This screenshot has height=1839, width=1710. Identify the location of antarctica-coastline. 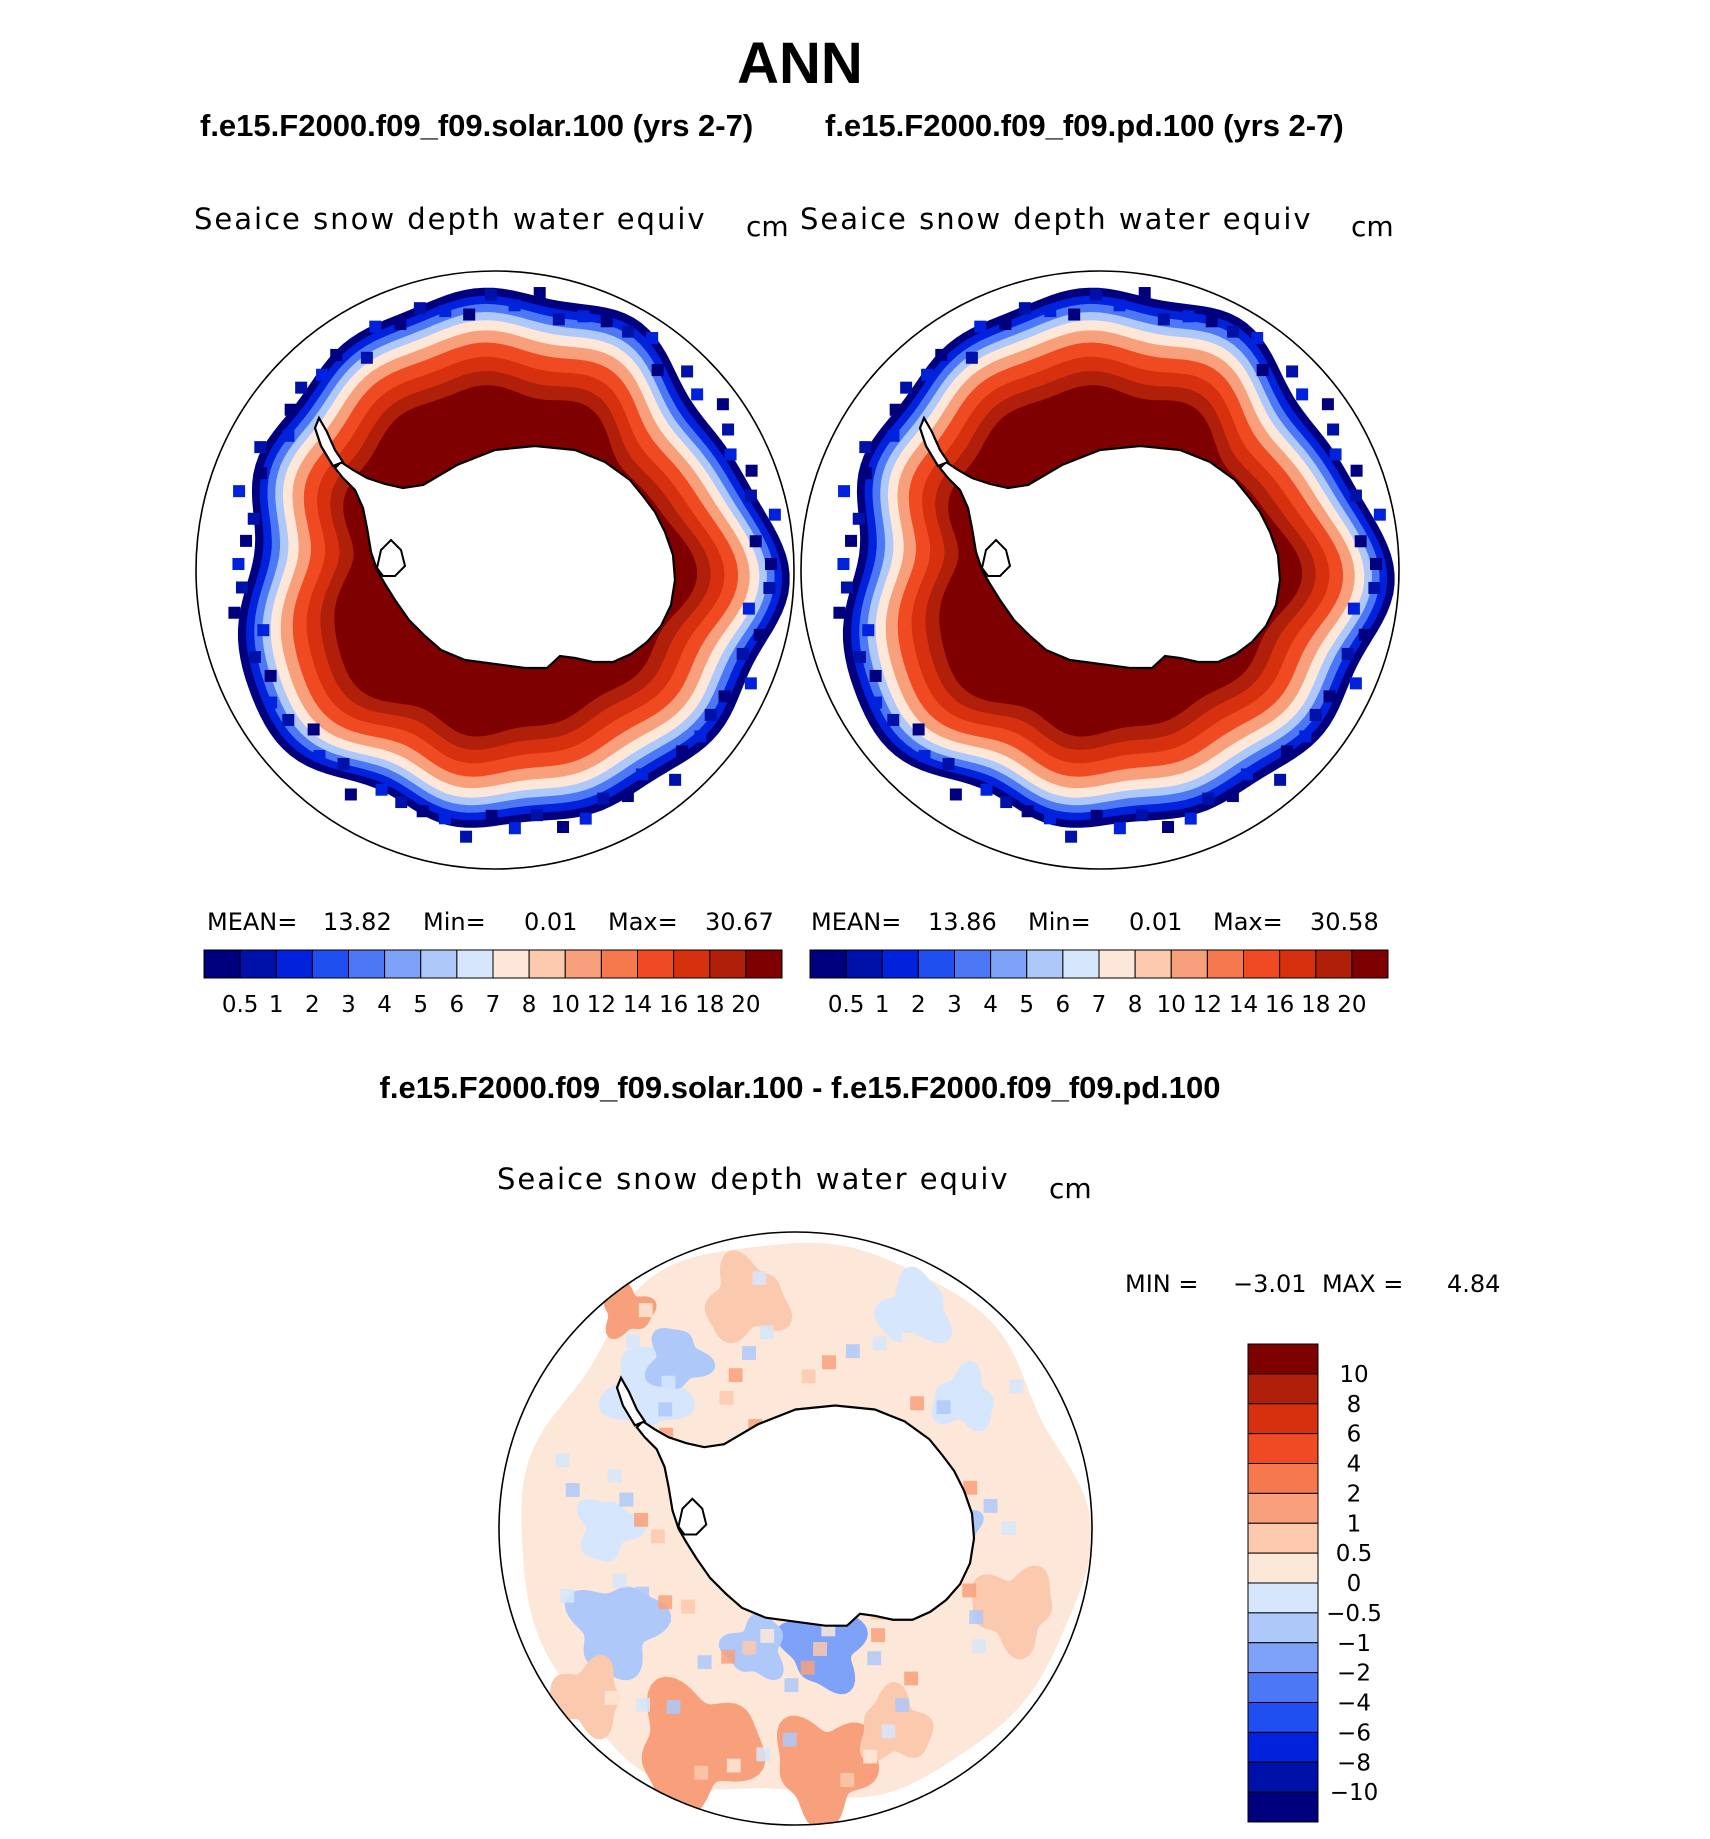
(505, 557).